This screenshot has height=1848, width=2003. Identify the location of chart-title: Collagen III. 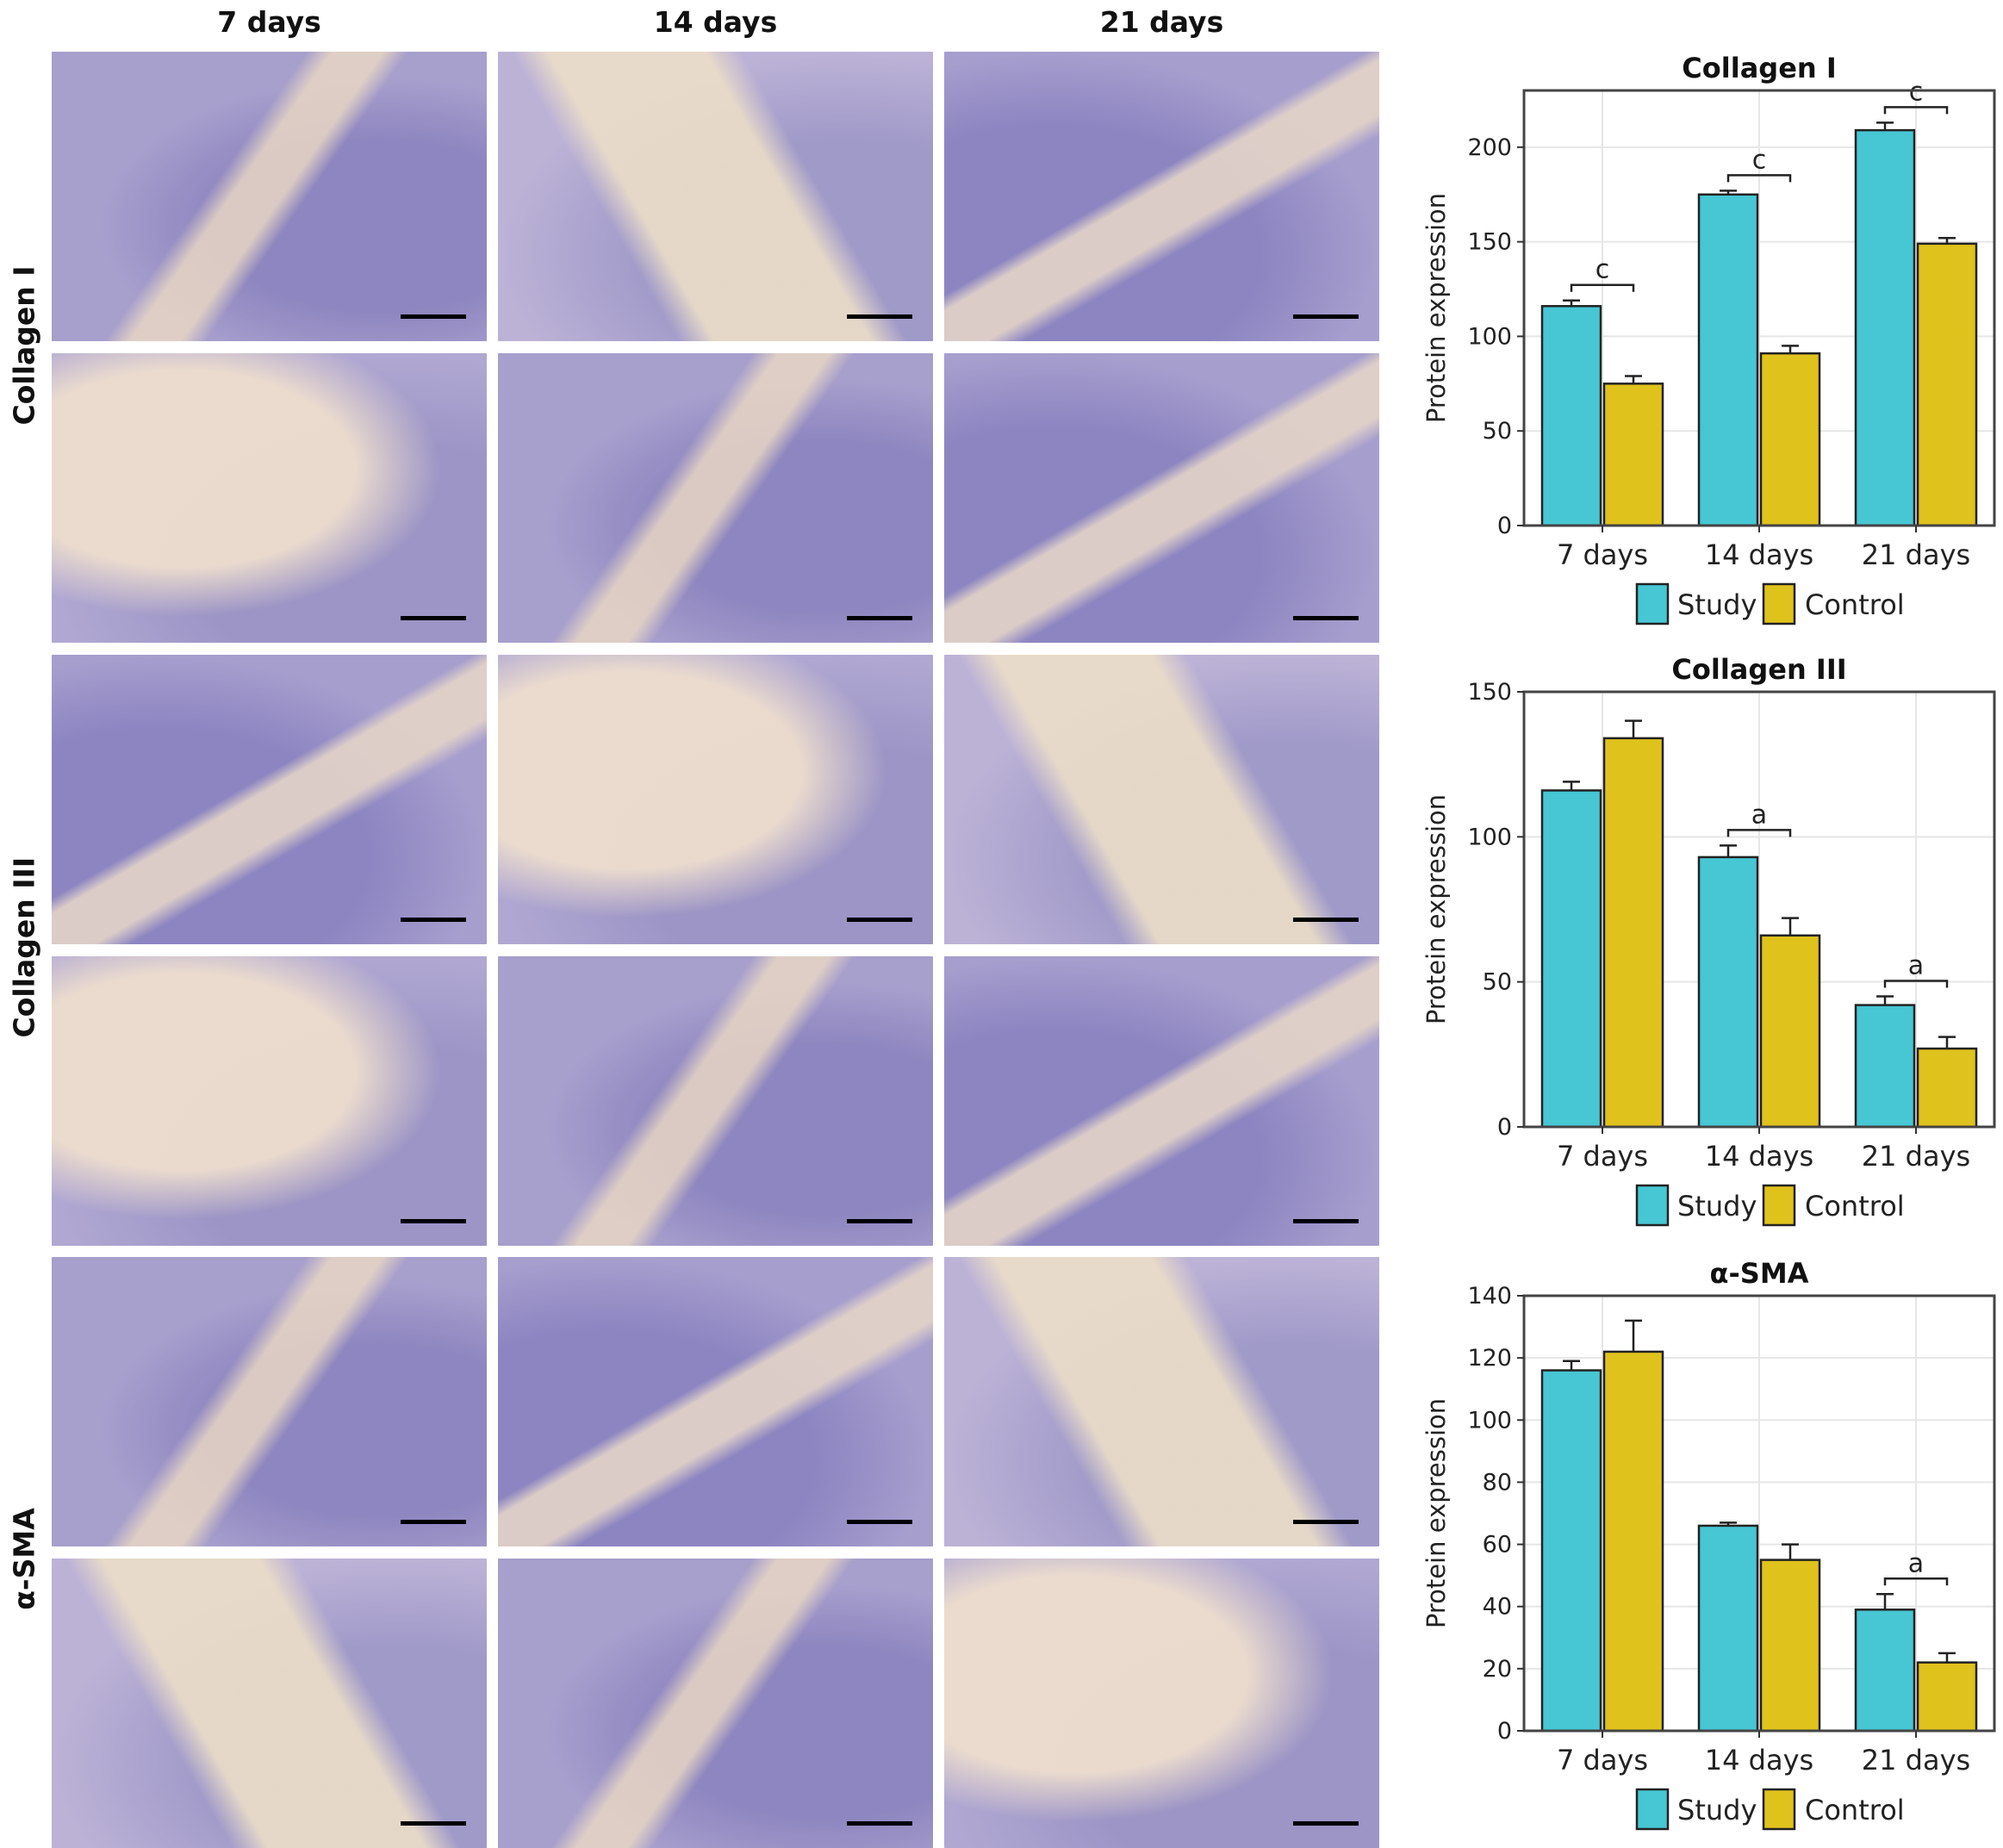
(1758, 670).